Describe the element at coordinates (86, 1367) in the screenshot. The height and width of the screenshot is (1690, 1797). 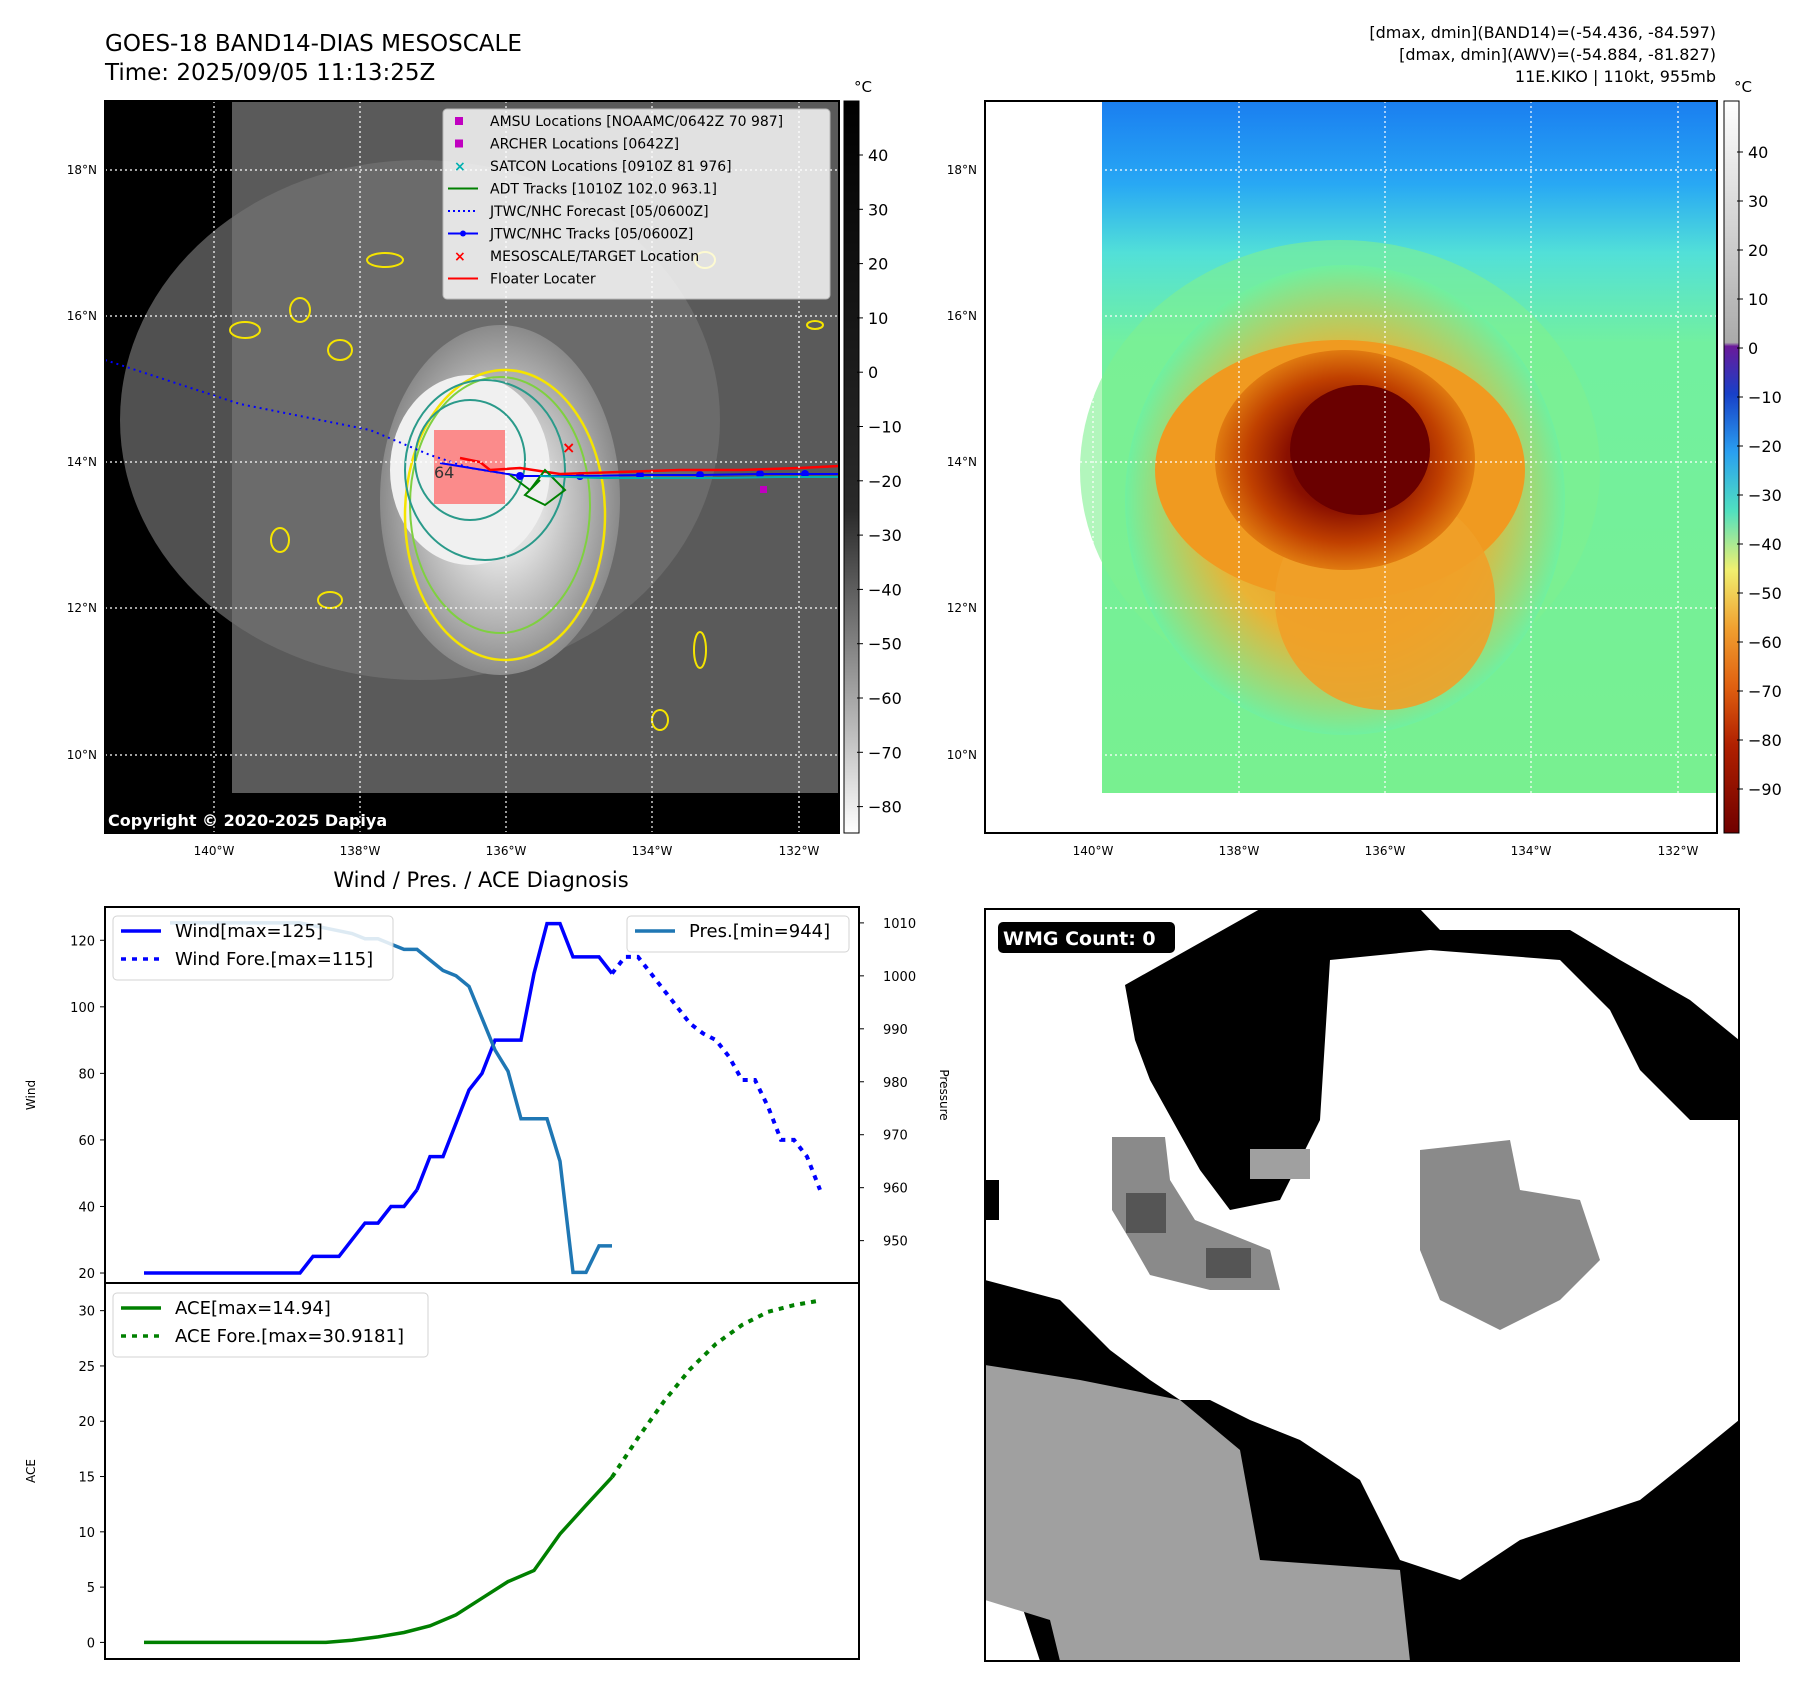
I see `y-tick-label: 25` at that location.